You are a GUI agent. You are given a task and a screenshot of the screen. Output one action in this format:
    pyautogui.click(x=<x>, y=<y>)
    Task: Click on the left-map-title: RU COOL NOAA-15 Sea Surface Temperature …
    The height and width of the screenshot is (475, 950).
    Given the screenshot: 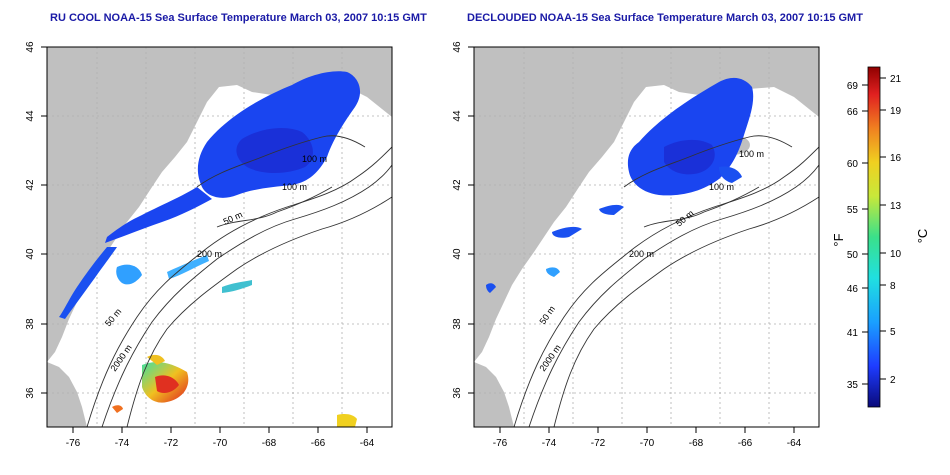 What is the action you would take?
    pyautogui.click(x=238, y=18)
    